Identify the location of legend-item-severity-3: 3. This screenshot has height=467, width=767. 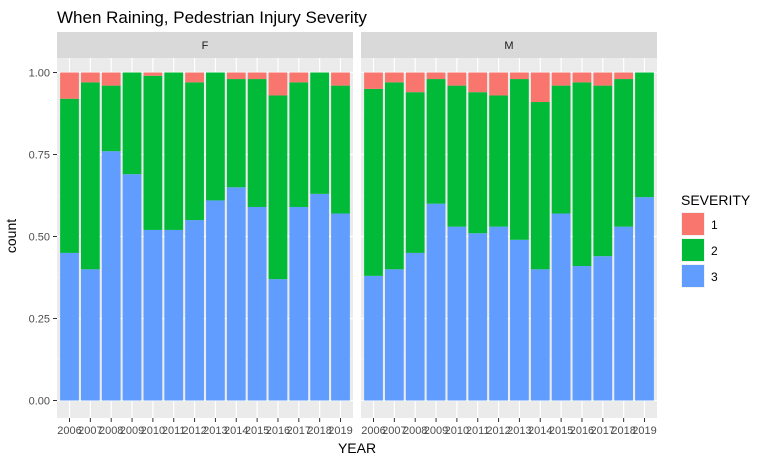
(699, 276).